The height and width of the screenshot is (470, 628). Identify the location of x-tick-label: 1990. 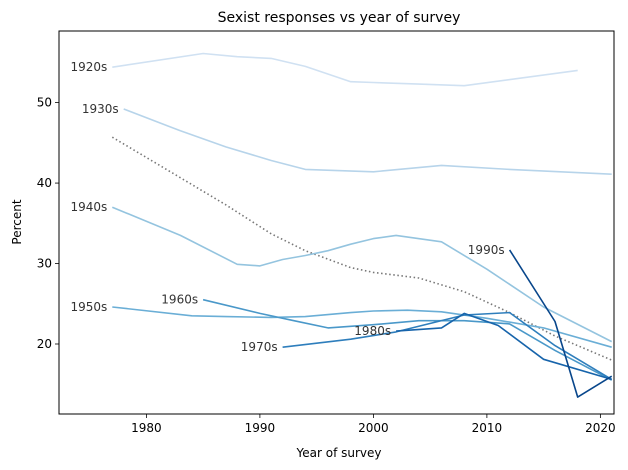
(260, 428).